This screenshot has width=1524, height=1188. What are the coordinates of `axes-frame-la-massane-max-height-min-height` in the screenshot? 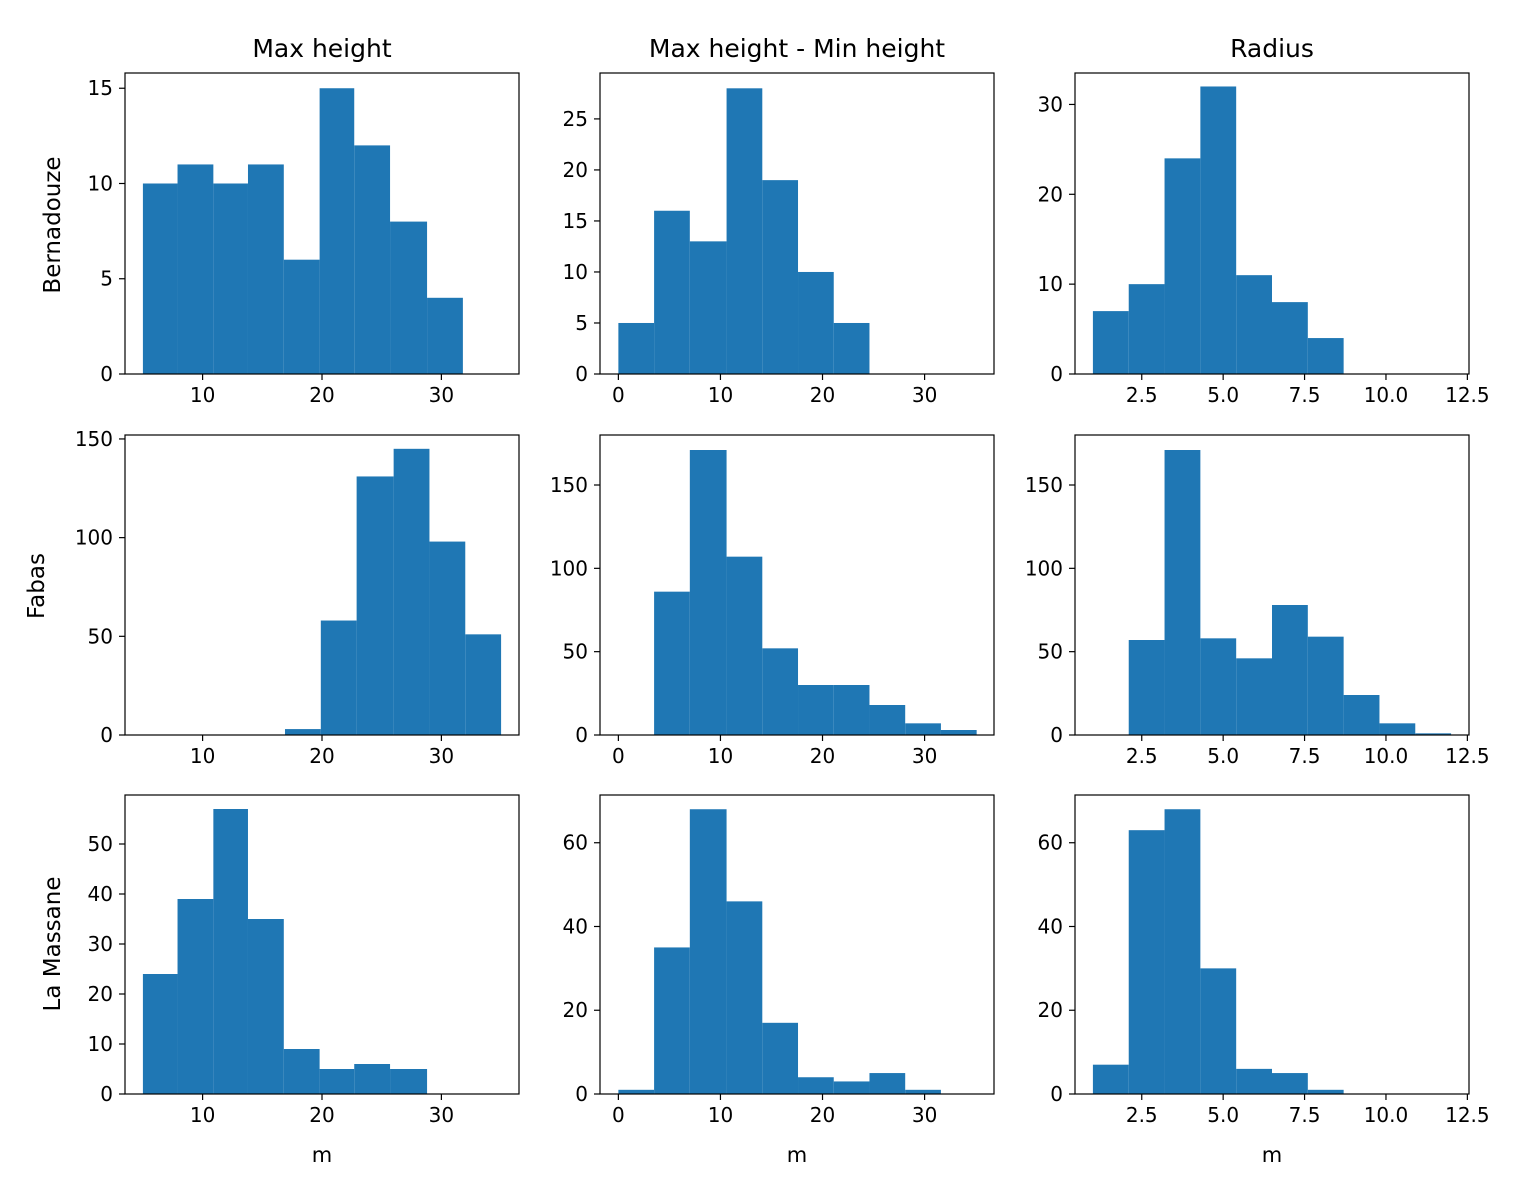 It's located at (797, 944).